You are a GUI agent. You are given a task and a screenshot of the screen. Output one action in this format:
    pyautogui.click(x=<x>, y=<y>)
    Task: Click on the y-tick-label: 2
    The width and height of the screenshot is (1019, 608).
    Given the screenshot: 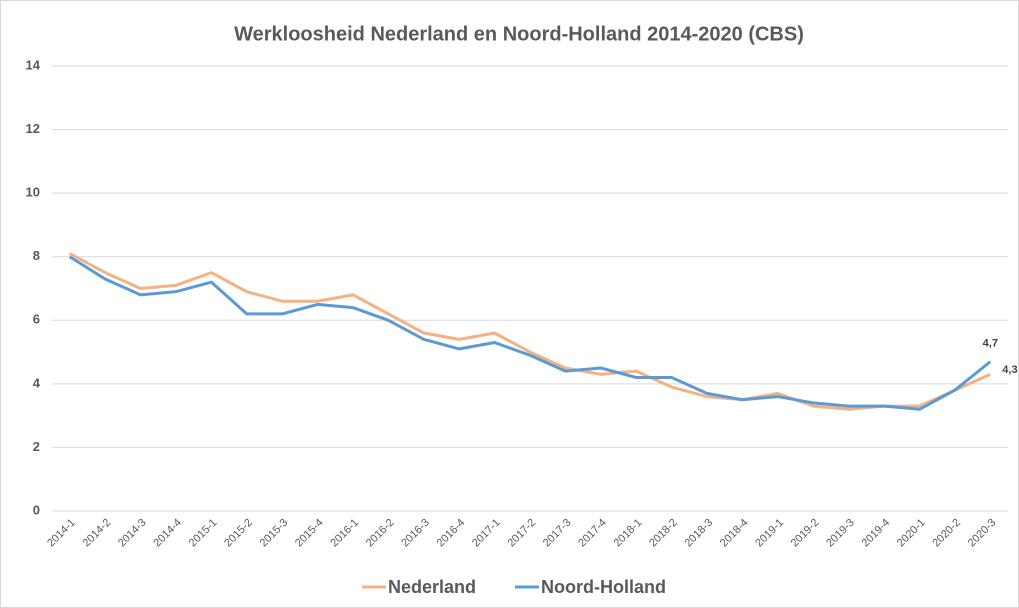 What is the action you would take?
    pyautogui.click(x=36, y=446)
    